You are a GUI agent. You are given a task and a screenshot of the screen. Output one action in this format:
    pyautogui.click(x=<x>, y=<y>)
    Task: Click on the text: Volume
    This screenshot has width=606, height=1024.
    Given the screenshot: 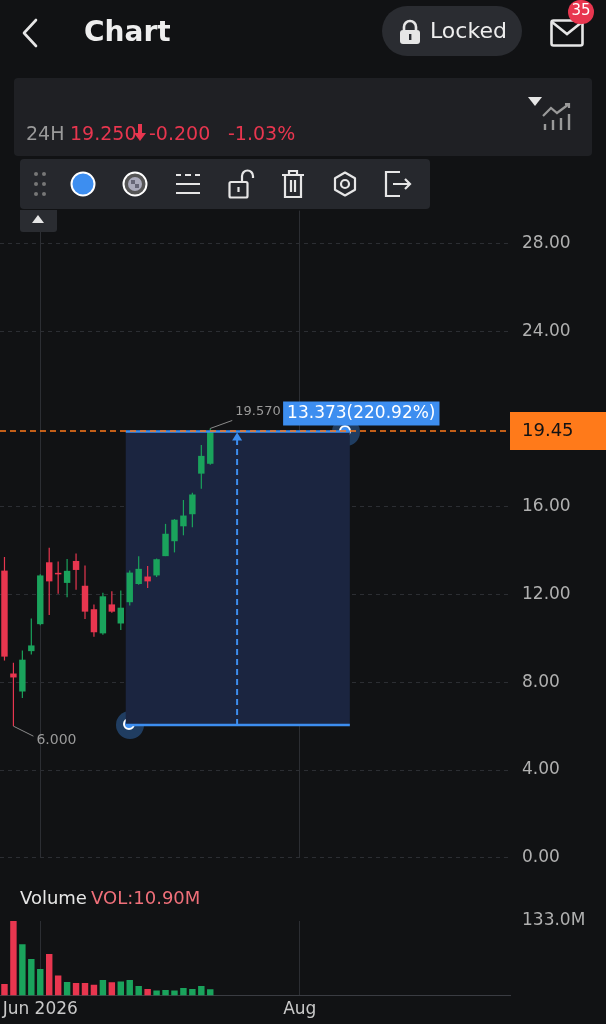 What is the action you would take?
    pyautogui.click(x=53, y=897)
    